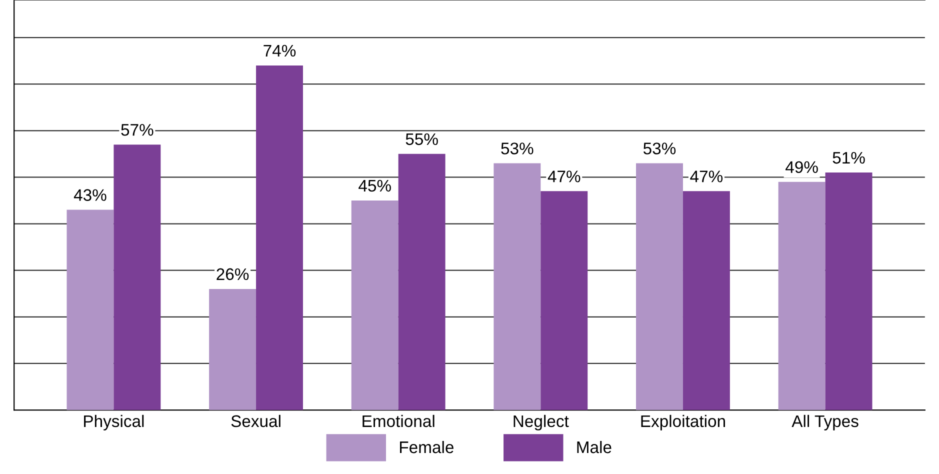 This screenshot has height=474, width=939. I want to click on data-label: 51%, so click(848, 158).